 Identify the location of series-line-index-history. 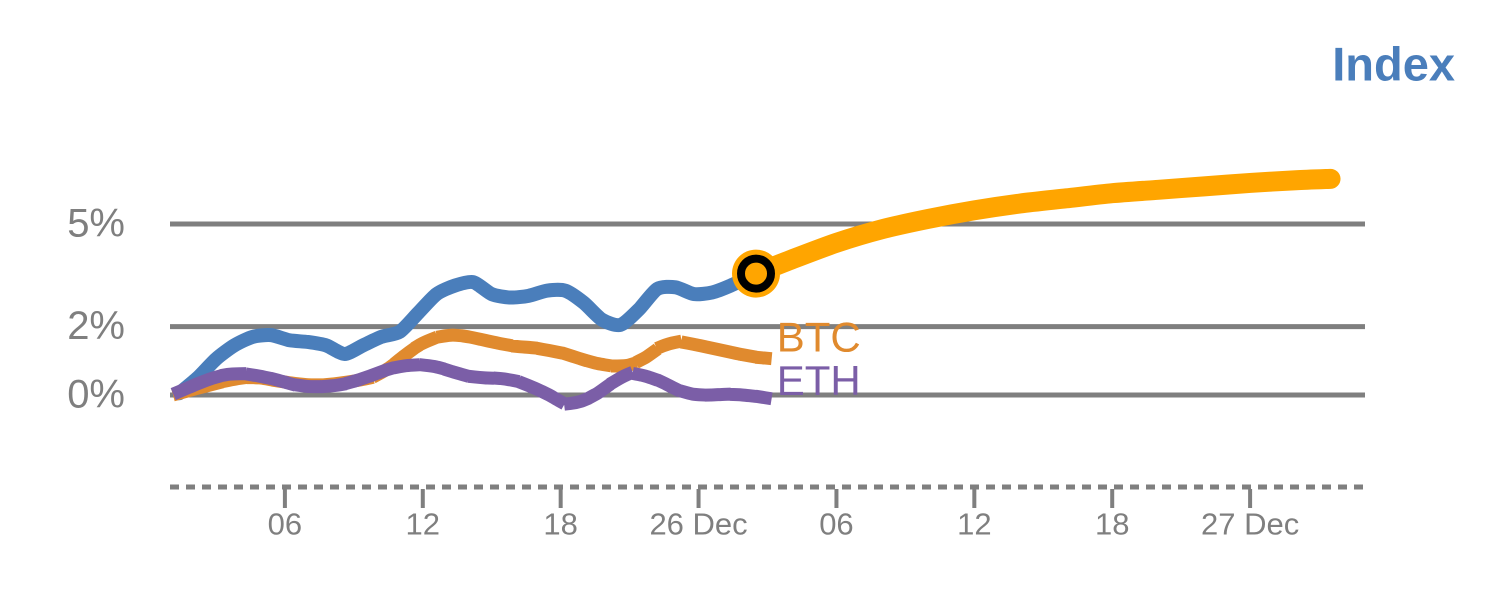
(468, 333).